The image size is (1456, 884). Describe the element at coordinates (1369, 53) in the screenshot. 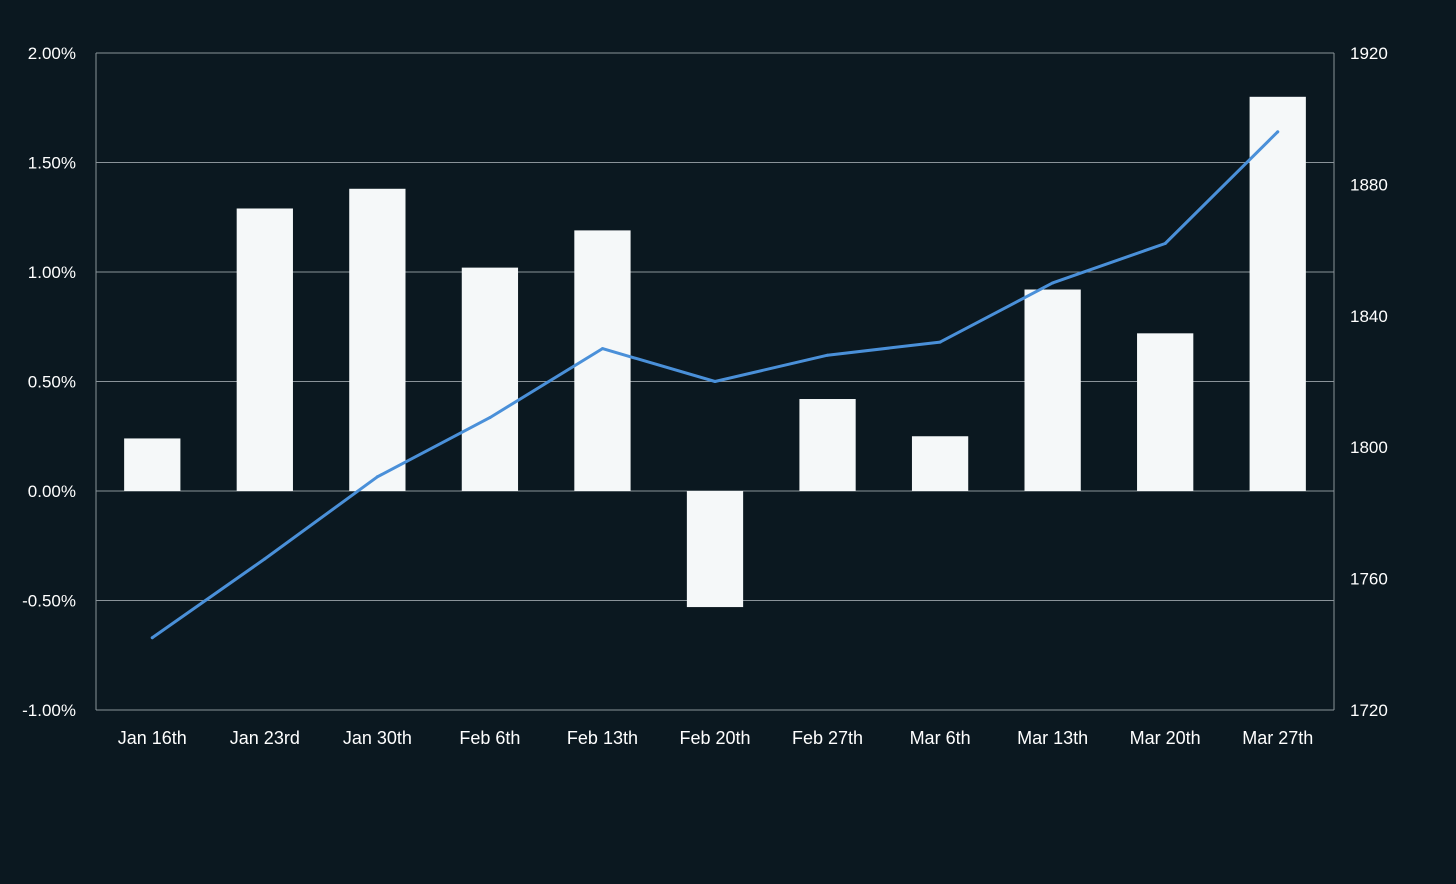

I see `right-y-tick-label: 1920` at that location.